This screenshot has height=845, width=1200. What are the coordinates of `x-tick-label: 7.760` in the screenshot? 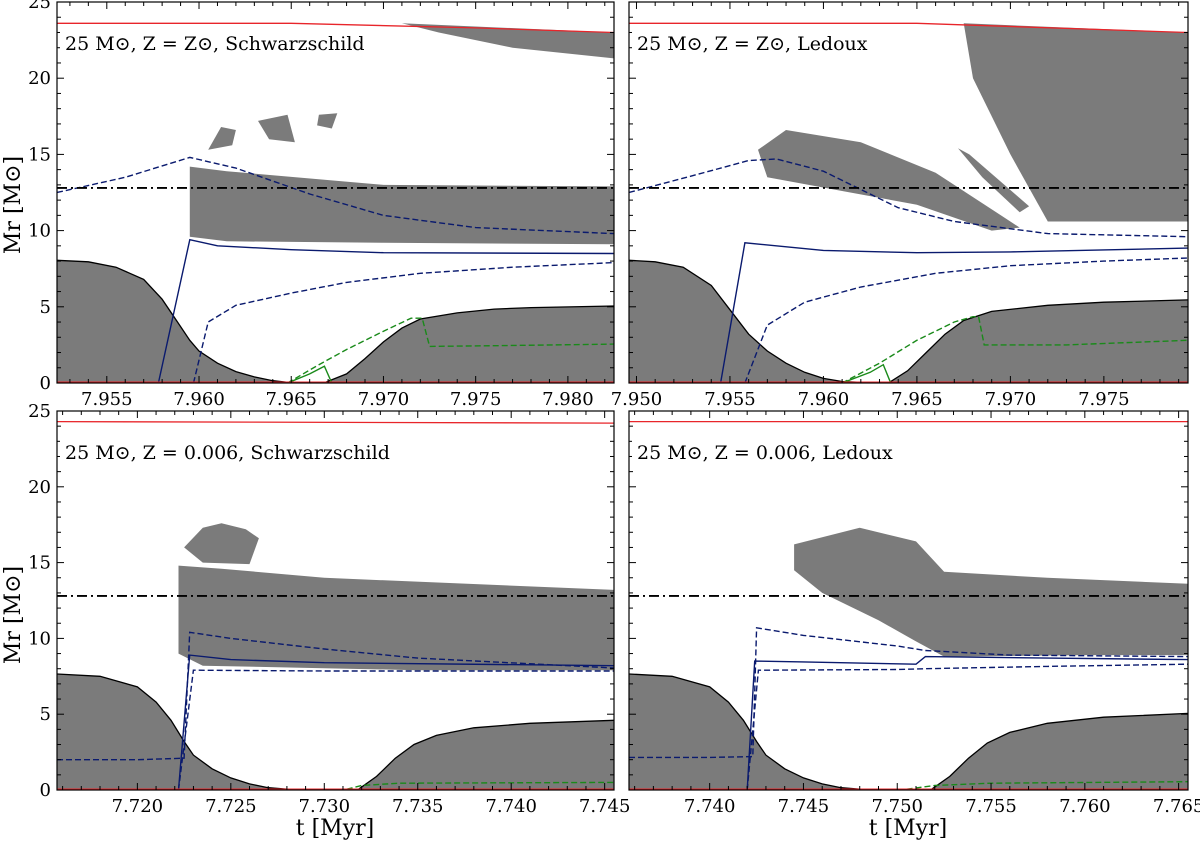 It's located at (1085, 806).